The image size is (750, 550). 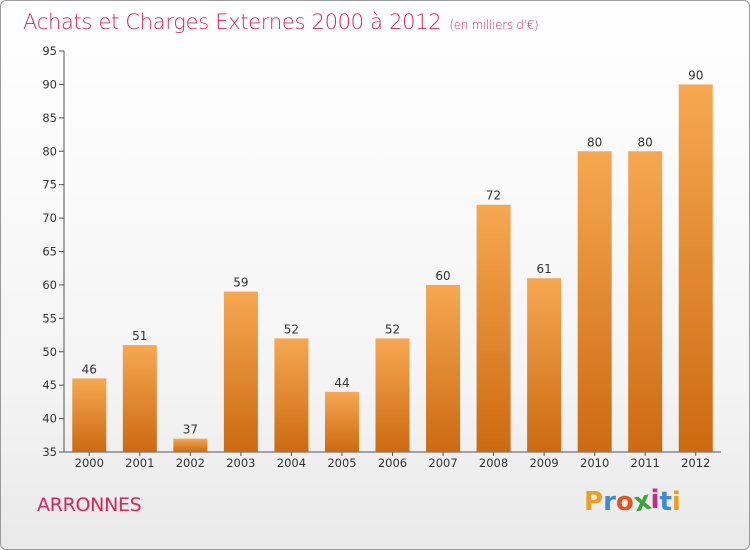 I want to click on proxiti-logo: Proxiti, so click(x=632, y=501).